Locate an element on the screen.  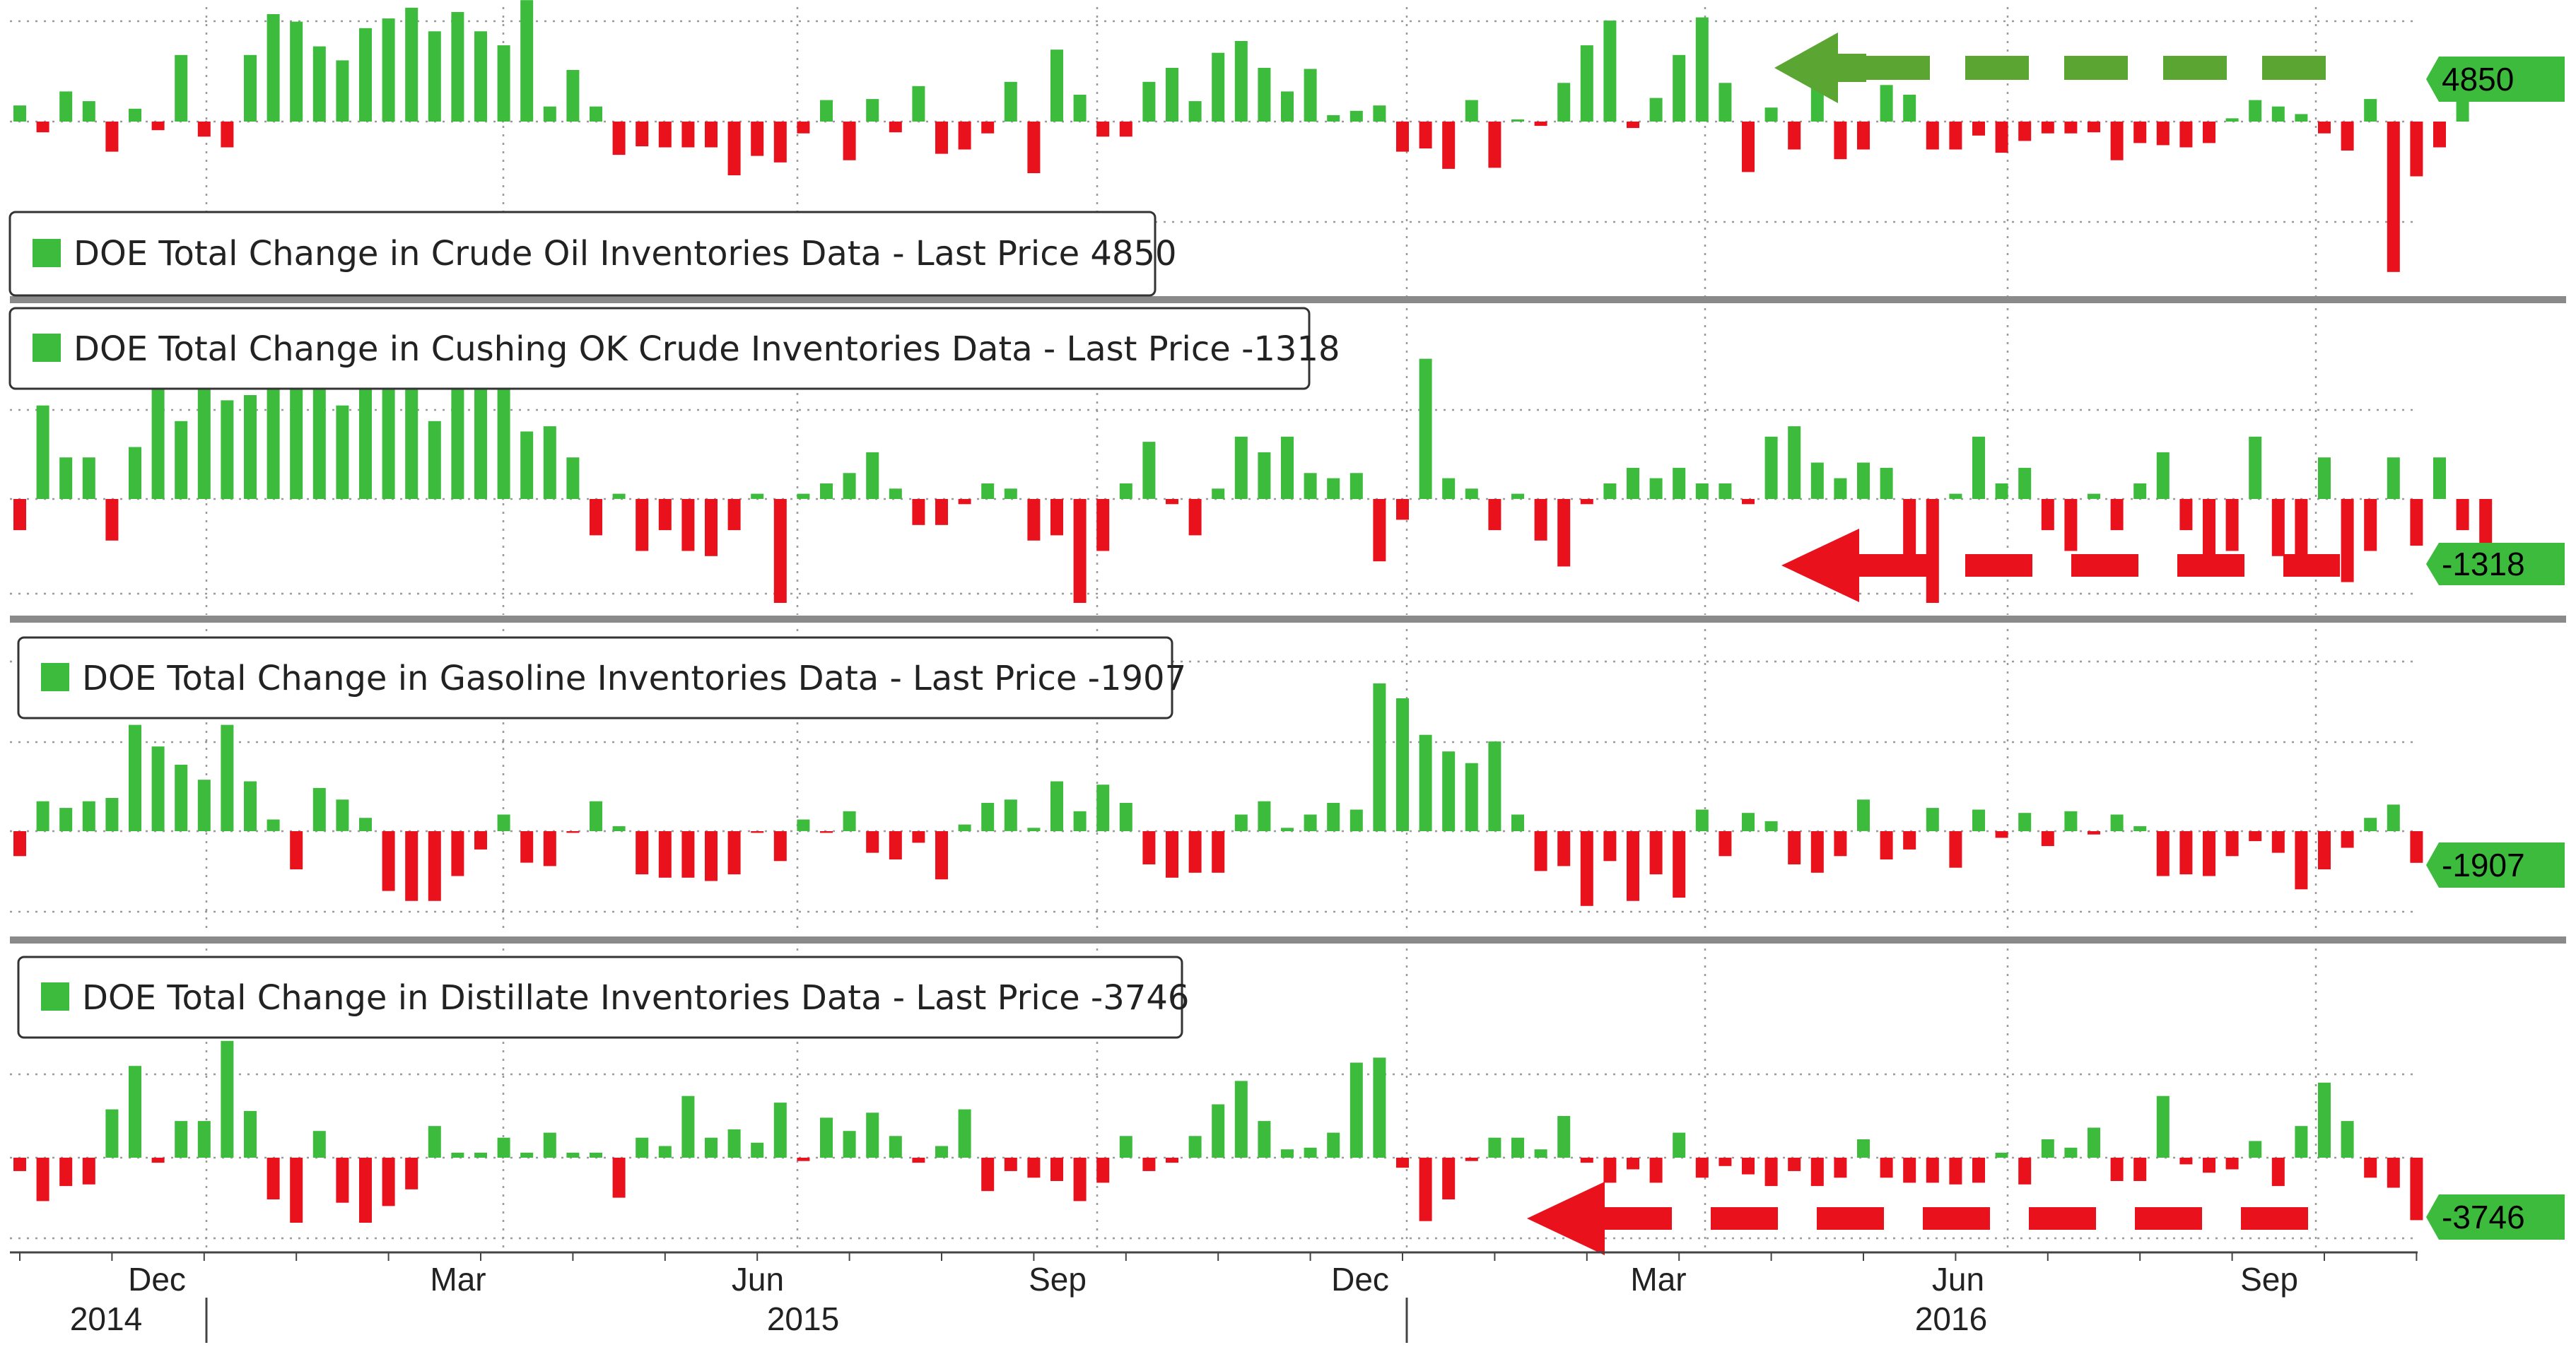
arrow-head-distillate is located at coordinates (1566, 1218).